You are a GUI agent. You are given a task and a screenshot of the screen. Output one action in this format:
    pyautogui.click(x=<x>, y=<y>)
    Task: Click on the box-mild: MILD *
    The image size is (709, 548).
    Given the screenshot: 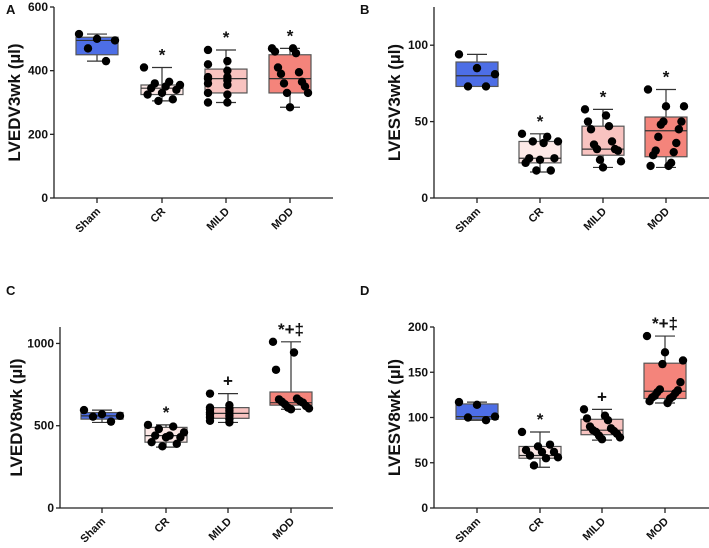 What is the action you would take?
    pyautogui.click(x=603, y=160)
    